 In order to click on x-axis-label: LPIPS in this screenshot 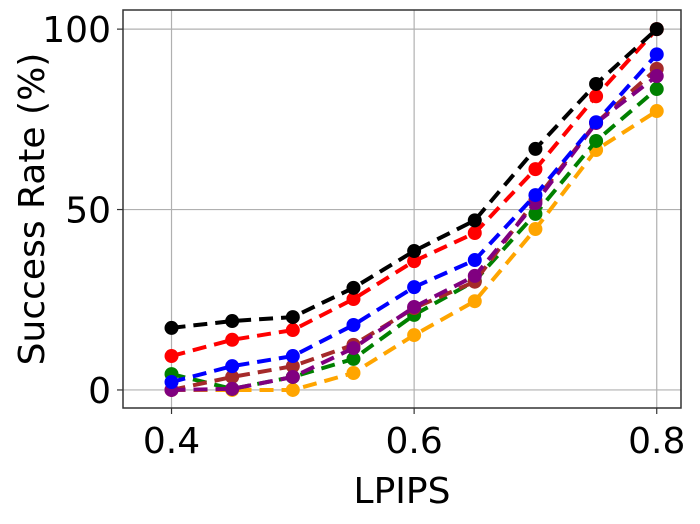, I will do `click(402, 491)`.